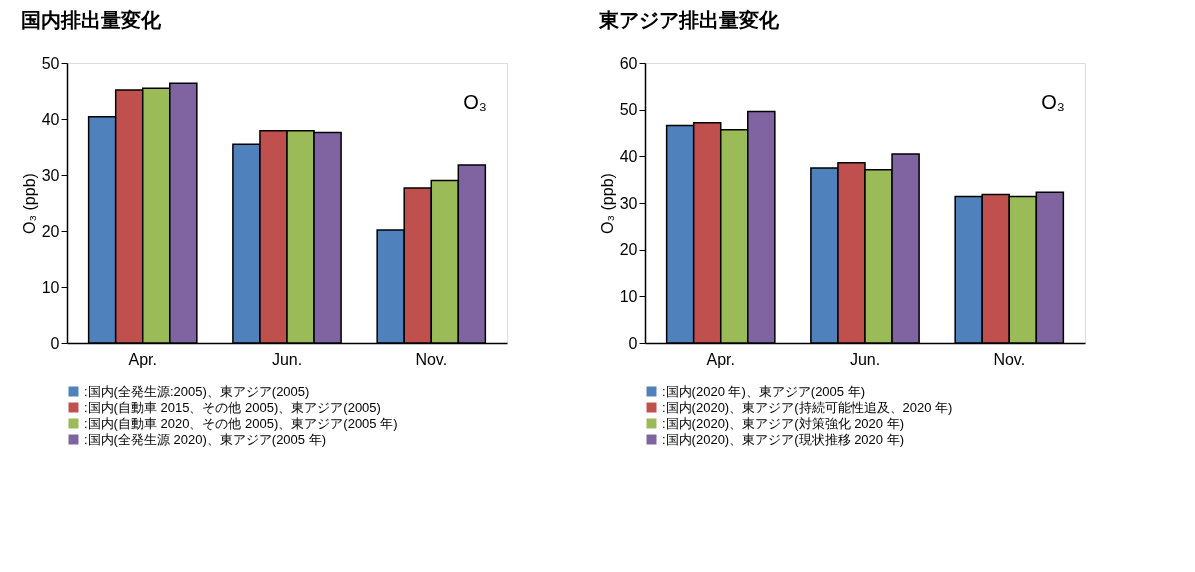 This screenshot has height=572, width=1195. Describe the element at coordinates (783, 423) in the screenshot. I see `legend-label: :国内(2020)、東アジア(対策強化 2020 年)` at that location.